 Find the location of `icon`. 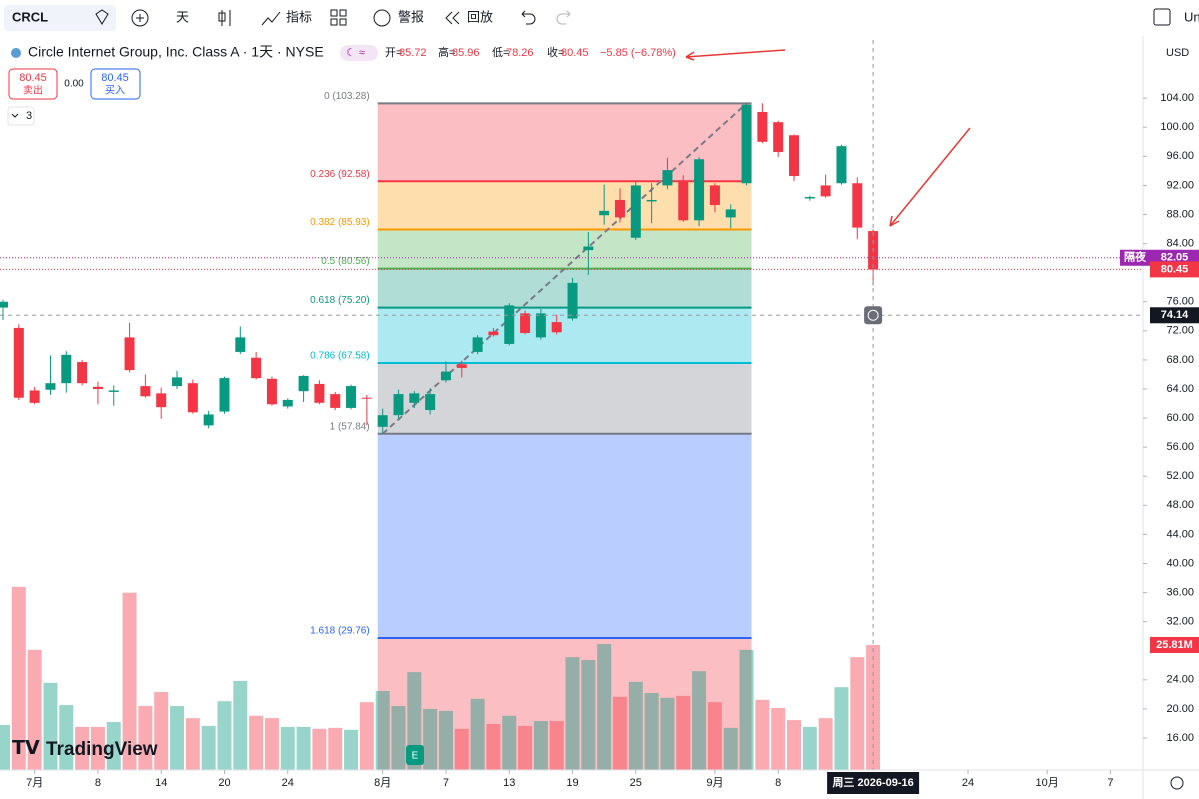

icon is located at coordinates (102, 17).